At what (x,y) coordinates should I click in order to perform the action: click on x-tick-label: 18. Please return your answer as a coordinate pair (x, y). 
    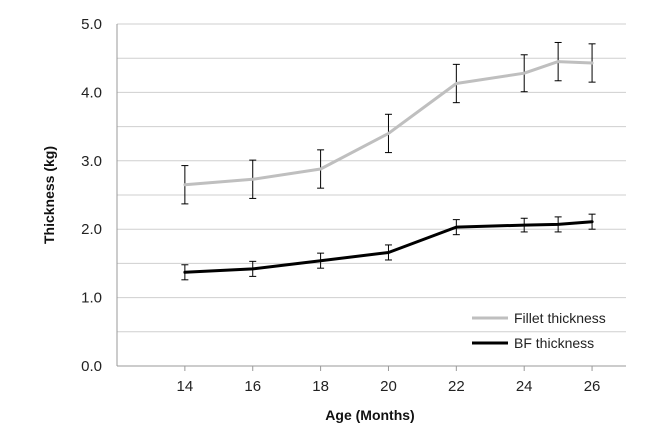
    Looking at the image, I should click on (320, 386).